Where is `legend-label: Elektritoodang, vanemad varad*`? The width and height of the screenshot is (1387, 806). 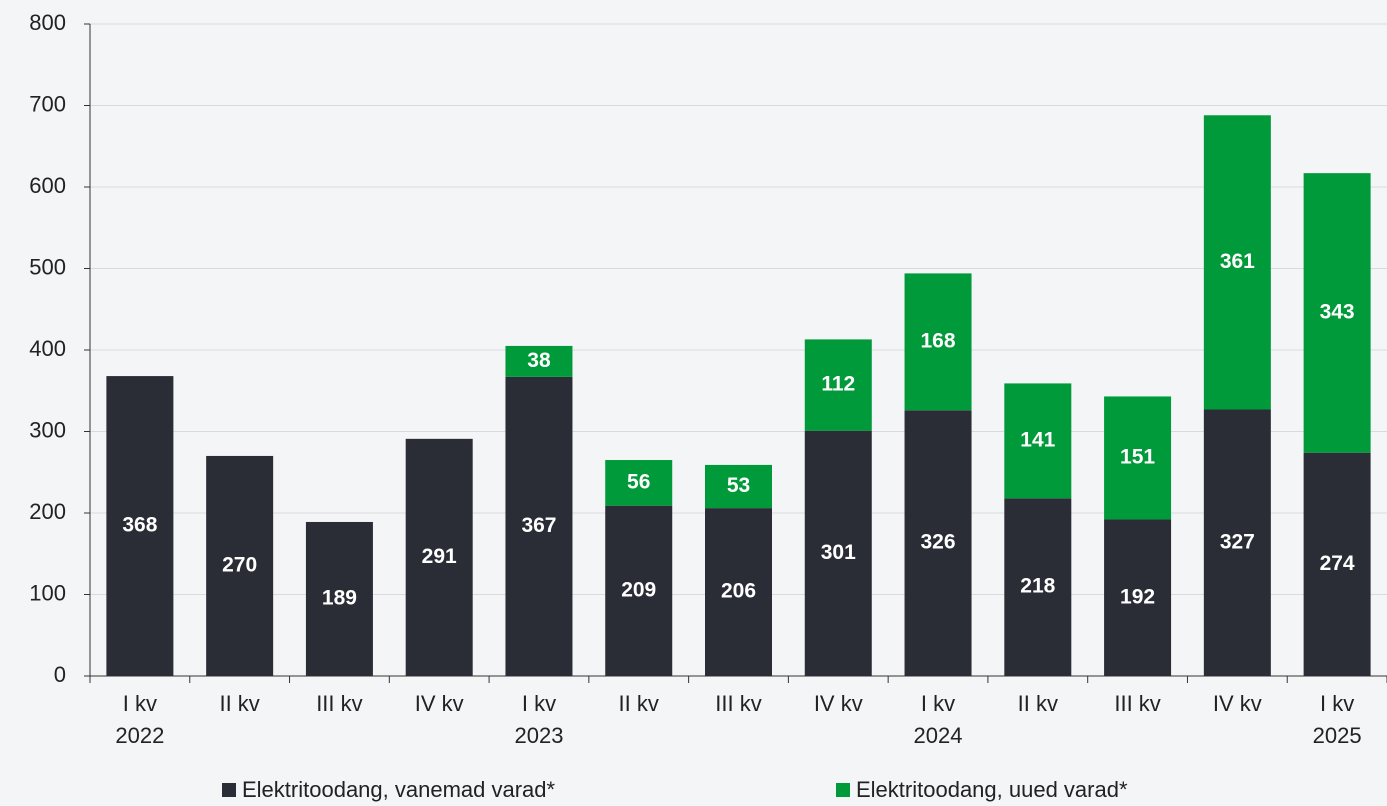 legend-label: Elektritoodang, vanemad varad* is located at coordinates (399, 789).